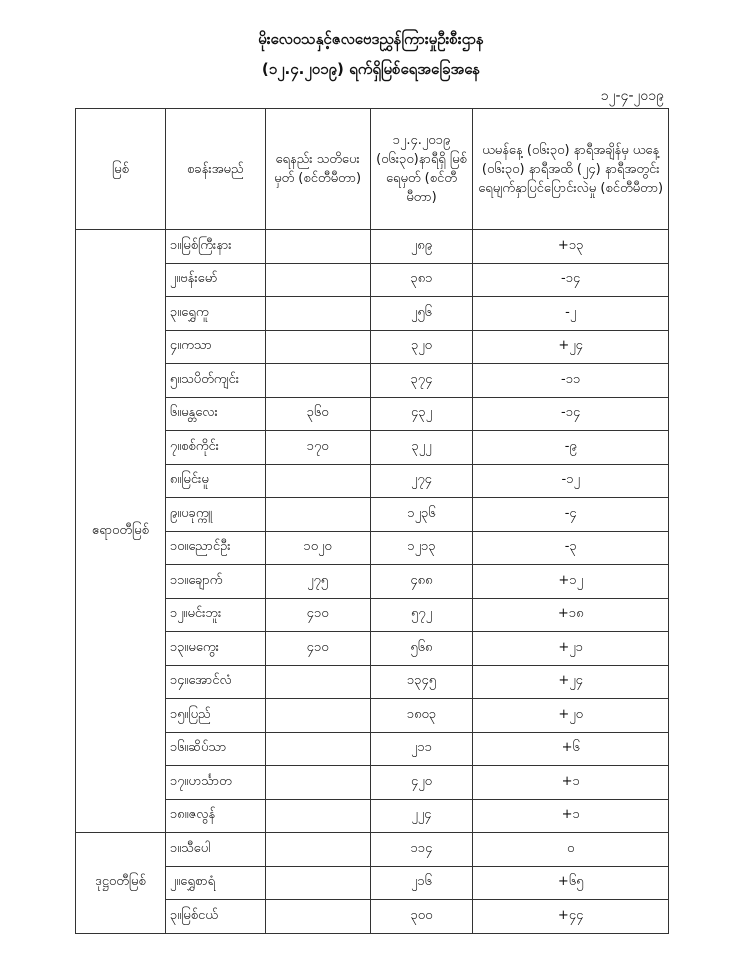  What do you see at coordinates (317, 547) in the screenshot?
I see `warning-level: ၁၀၂၀` at bounding box center [317, 547].